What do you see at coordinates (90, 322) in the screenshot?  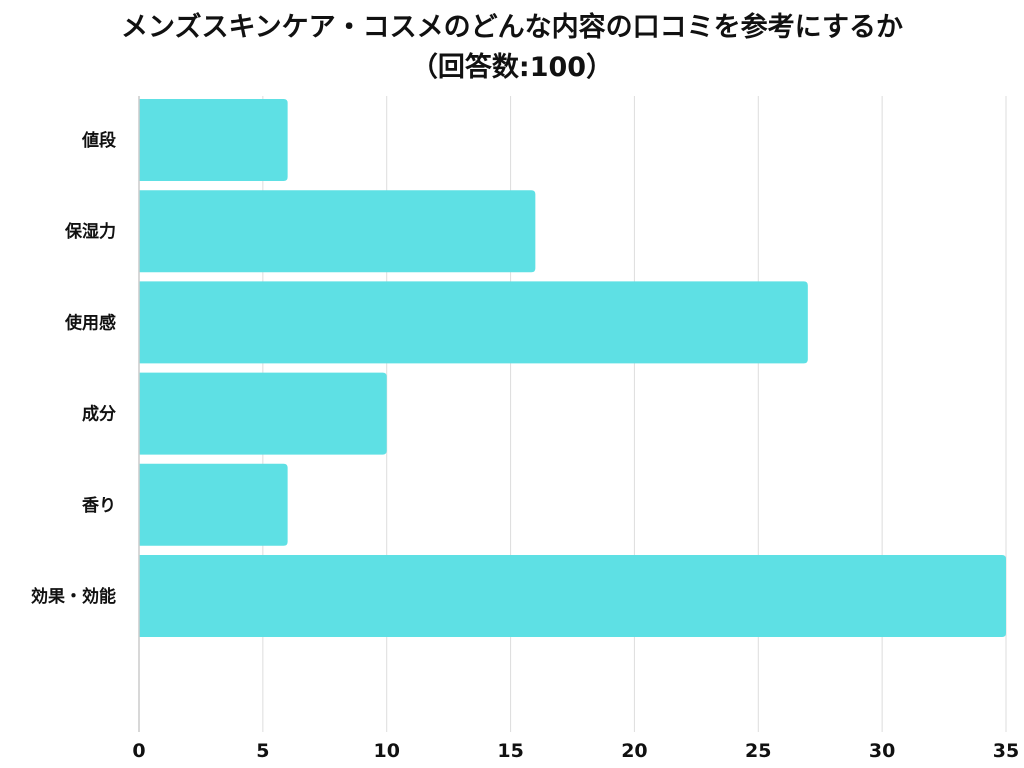 I see `category-label: 使用感` at bounding box center [90, 322].